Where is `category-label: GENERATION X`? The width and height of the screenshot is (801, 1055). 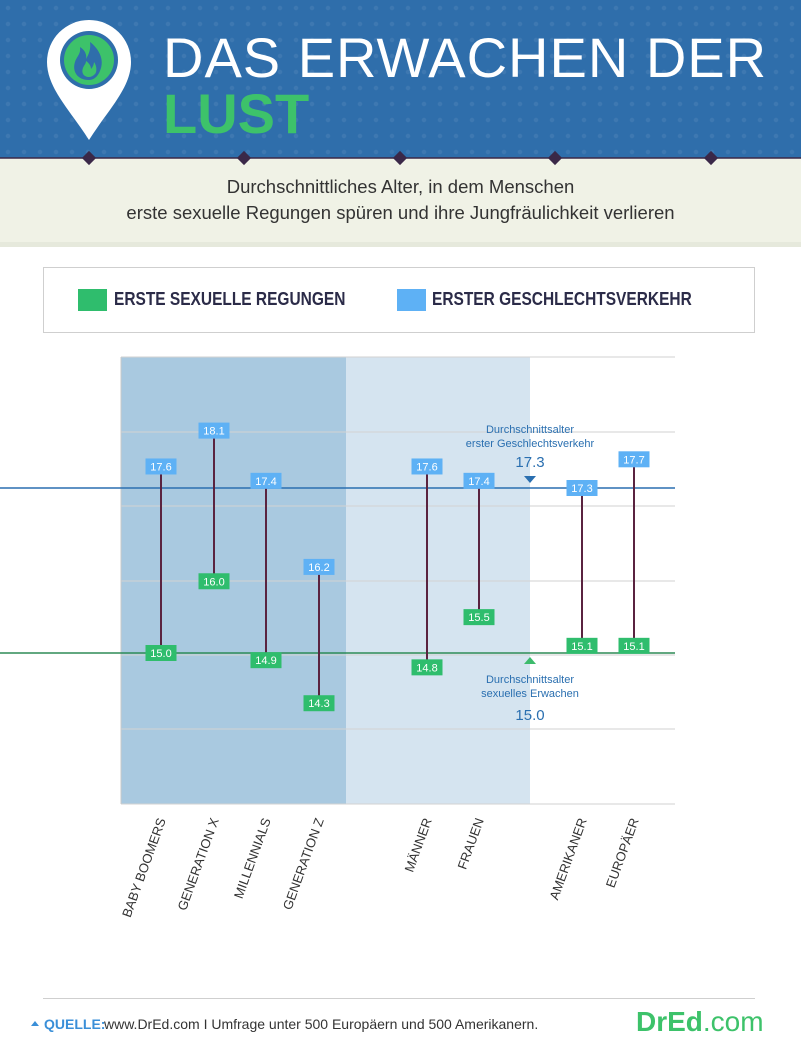
category-label: GENERATION X is located at coordinates (197, 864).